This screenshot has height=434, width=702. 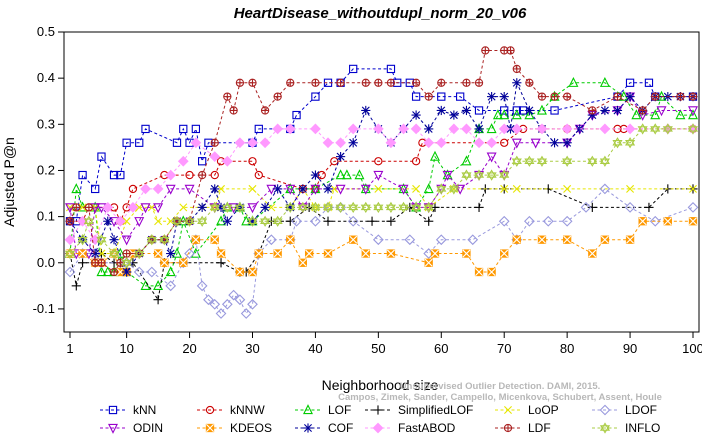 I want to click on x-tick-label: 100, so click(x=692, y=348).